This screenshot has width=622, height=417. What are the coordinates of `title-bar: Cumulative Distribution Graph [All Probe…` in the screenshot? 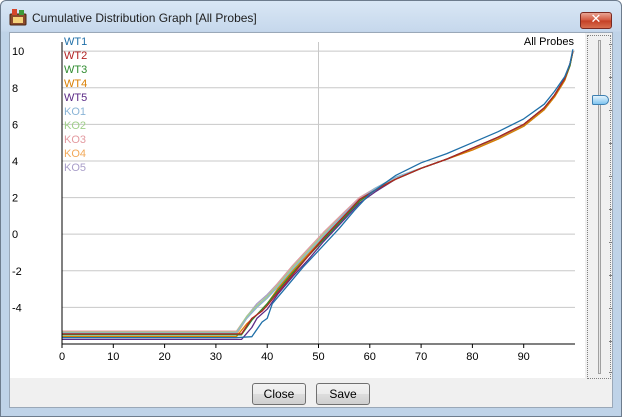 It's located at (311, 16).